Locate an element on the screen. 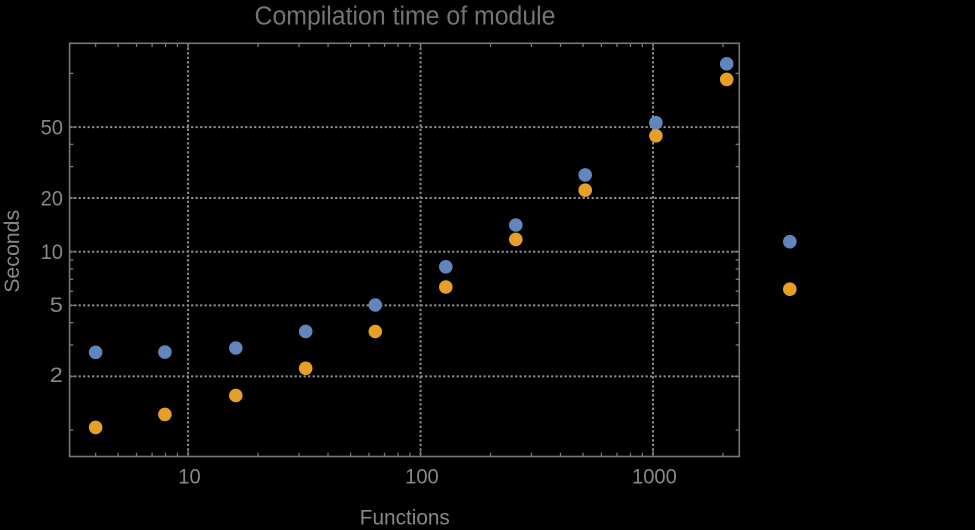 The height and width of the screenshot is (530, 975). svg-text: 50 is located at coordinates (52, 127).